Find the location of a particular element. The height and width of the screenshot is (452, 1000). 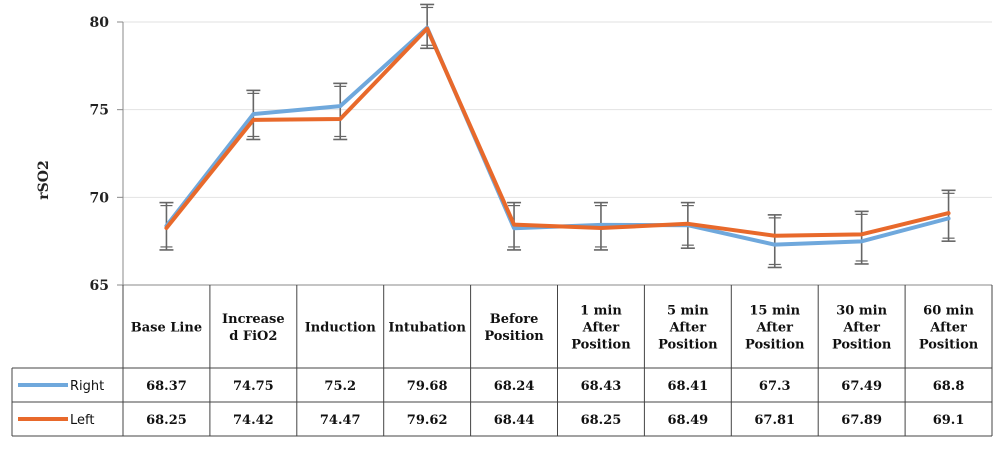

category-label: 1 min After Position is located at coordinates (601, 328).